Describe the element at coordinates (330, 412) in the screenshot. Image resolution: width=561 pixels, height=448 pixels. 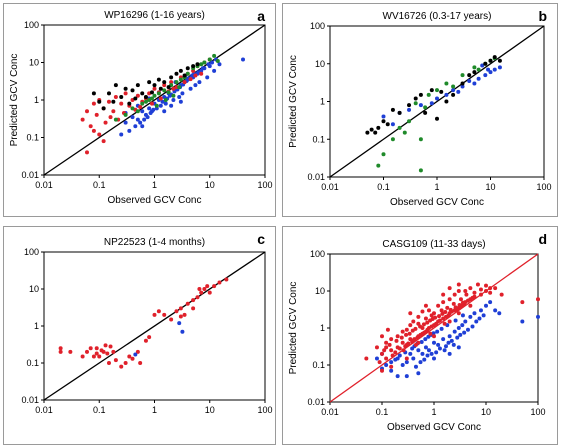
I see `x-tick-label: 0.01` at that location.